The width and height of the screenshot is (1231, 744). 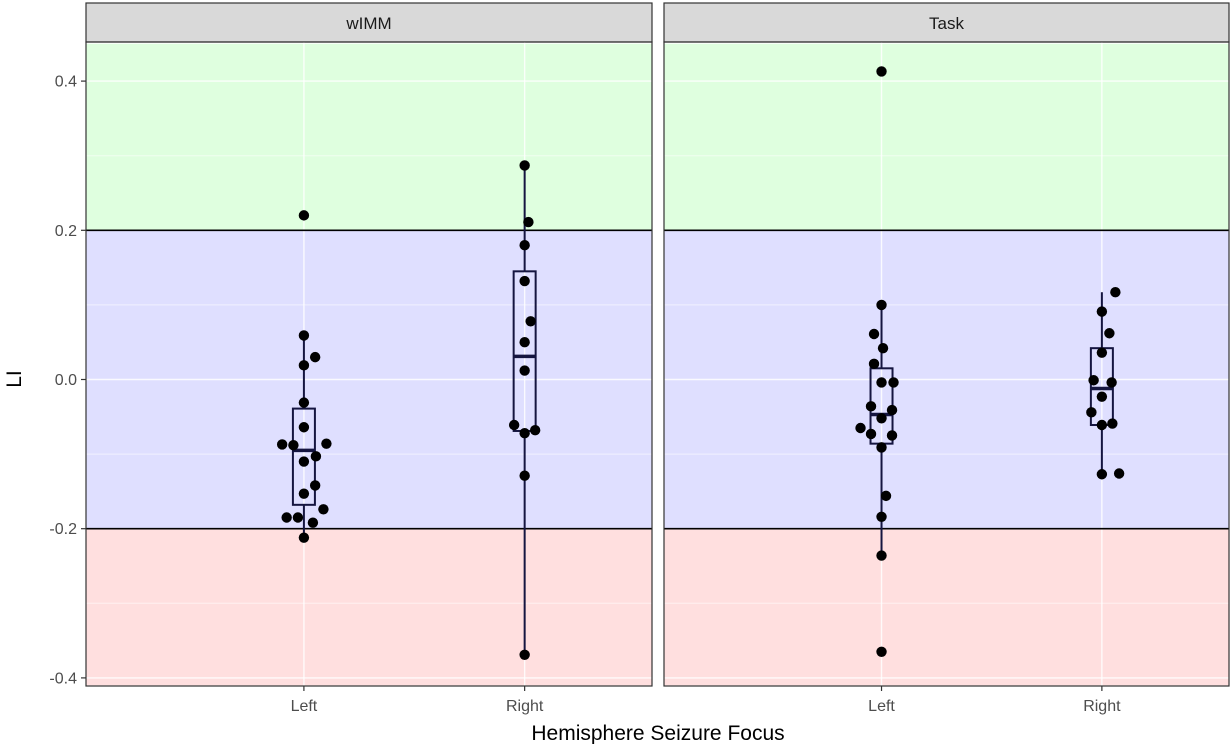 I want to click on y-tick-label: 0.2, so click(x=66, y=231).